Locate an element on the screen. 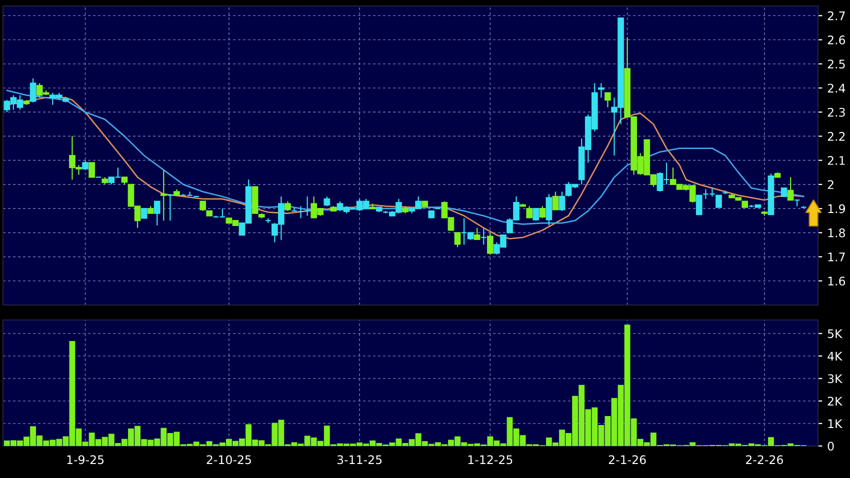 The image size is (850, 478). x-tick-label: 2-2-26 is located at coordinates (764, 459).